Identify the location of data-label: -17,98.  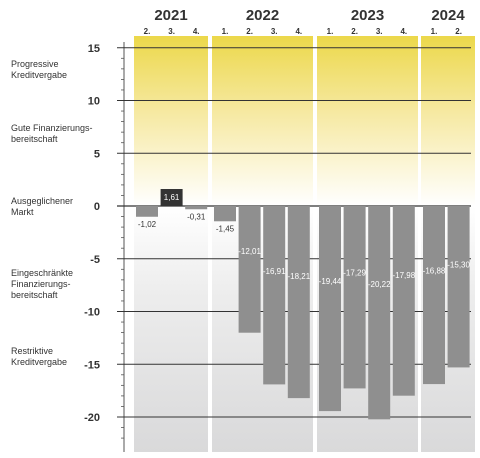
(403, 275).